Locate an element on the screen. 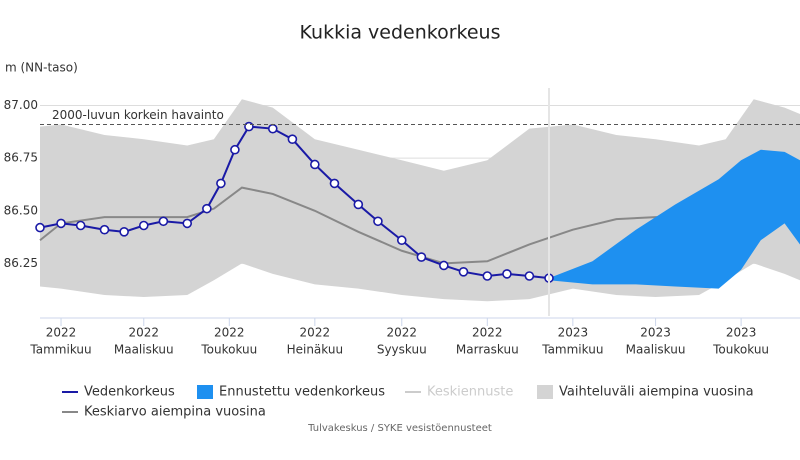  y-tick-label: 86.75 is located at coordinates (21, 158).